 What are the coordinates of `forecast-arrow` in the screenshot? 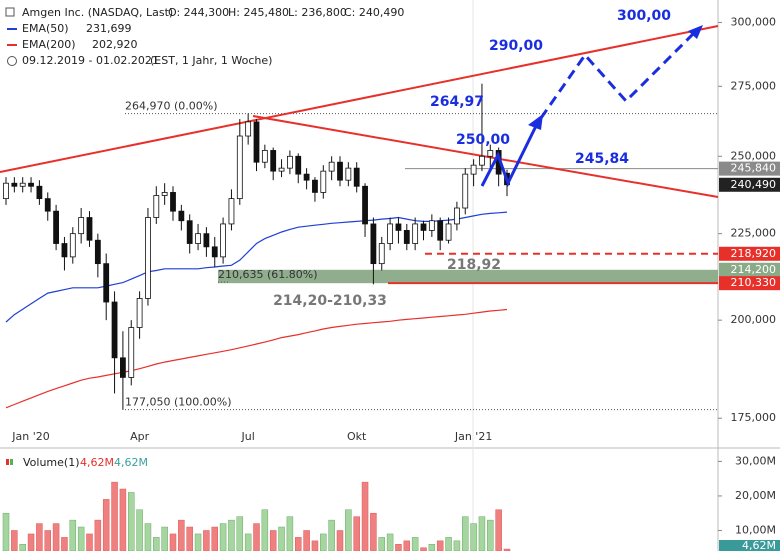 It's located at (509, 156).